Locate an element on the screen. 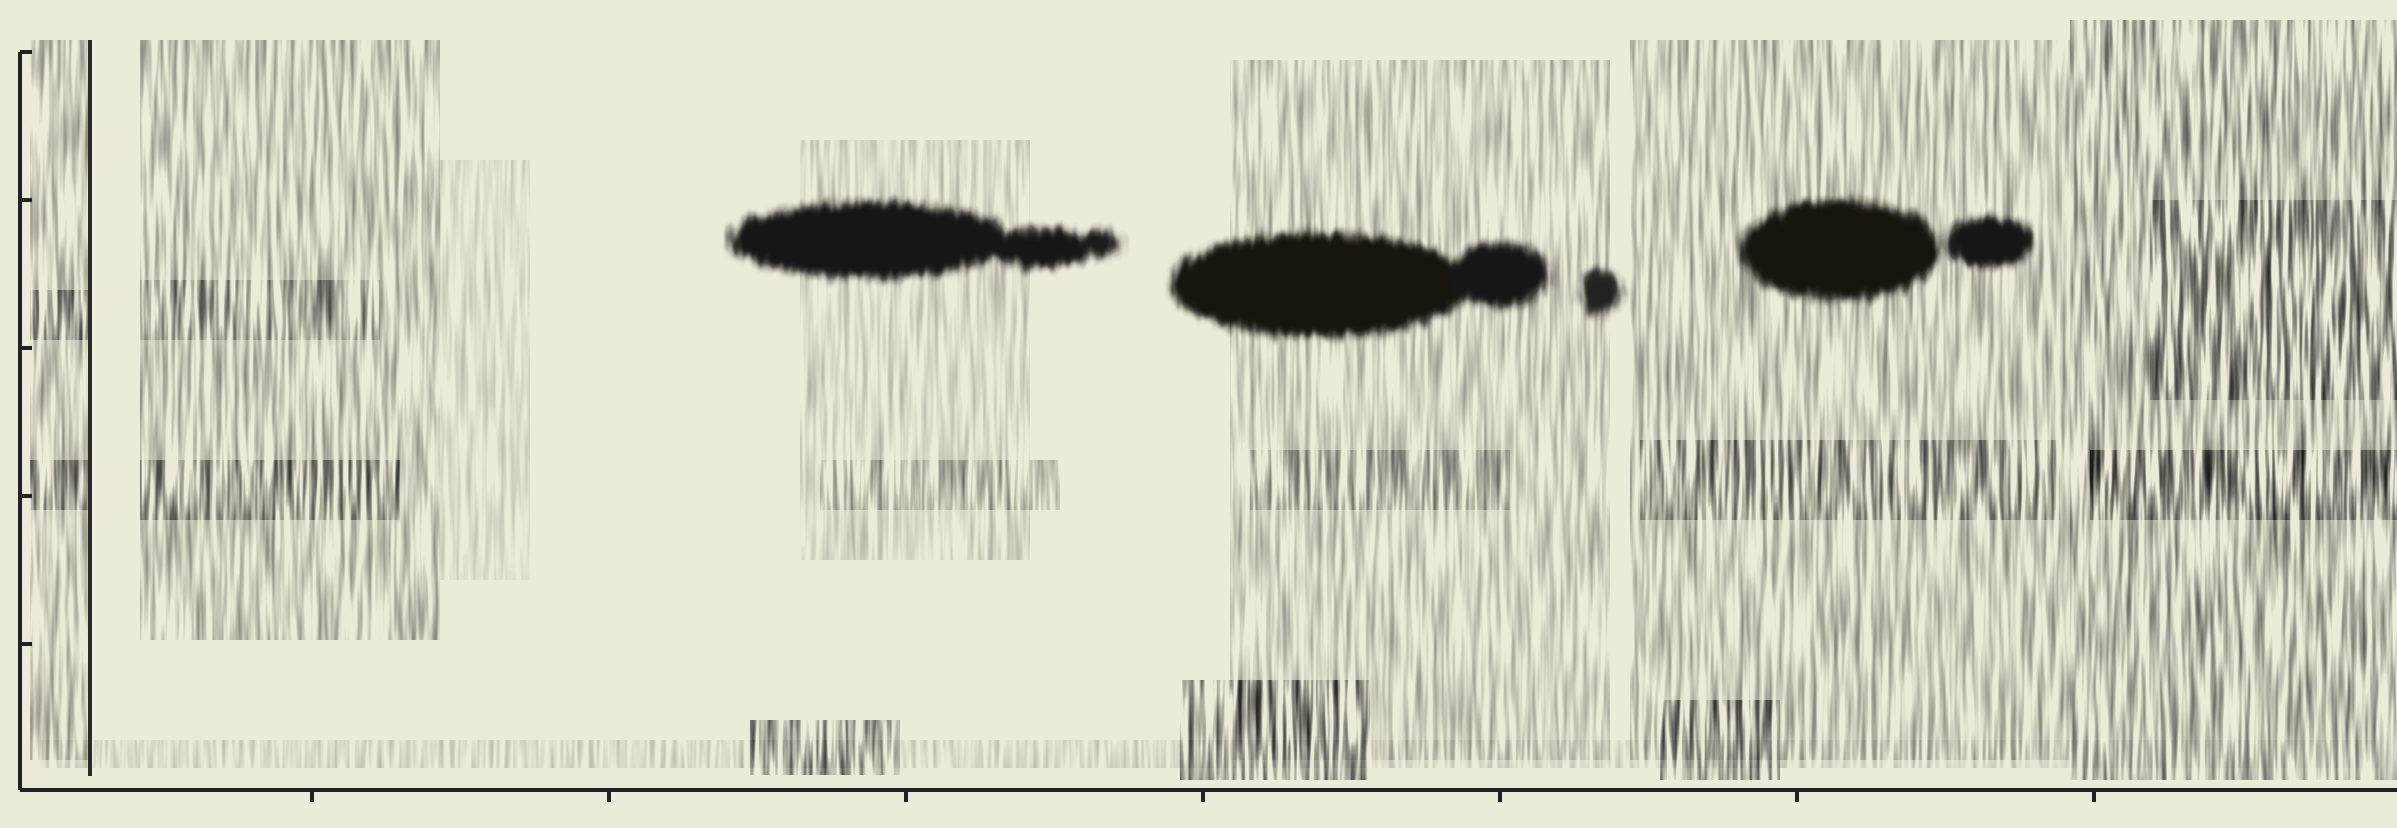  formant-band-low is located at coordinates (1213, 480).